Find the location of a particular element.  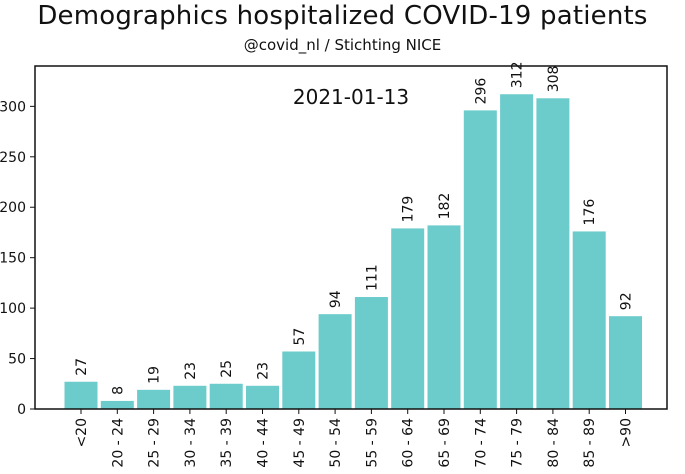

value-label-7: 94 is located at coordinates (336, 299).